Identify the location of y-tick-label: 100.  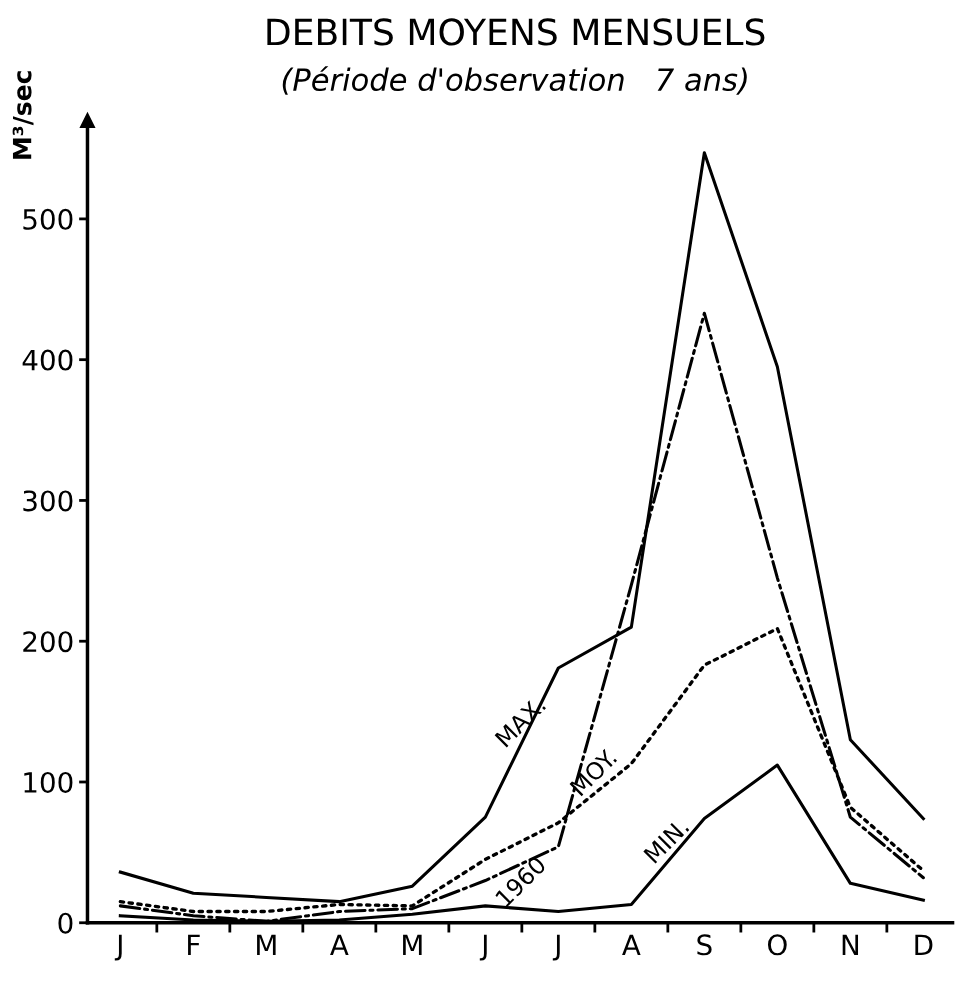
(48, 782).